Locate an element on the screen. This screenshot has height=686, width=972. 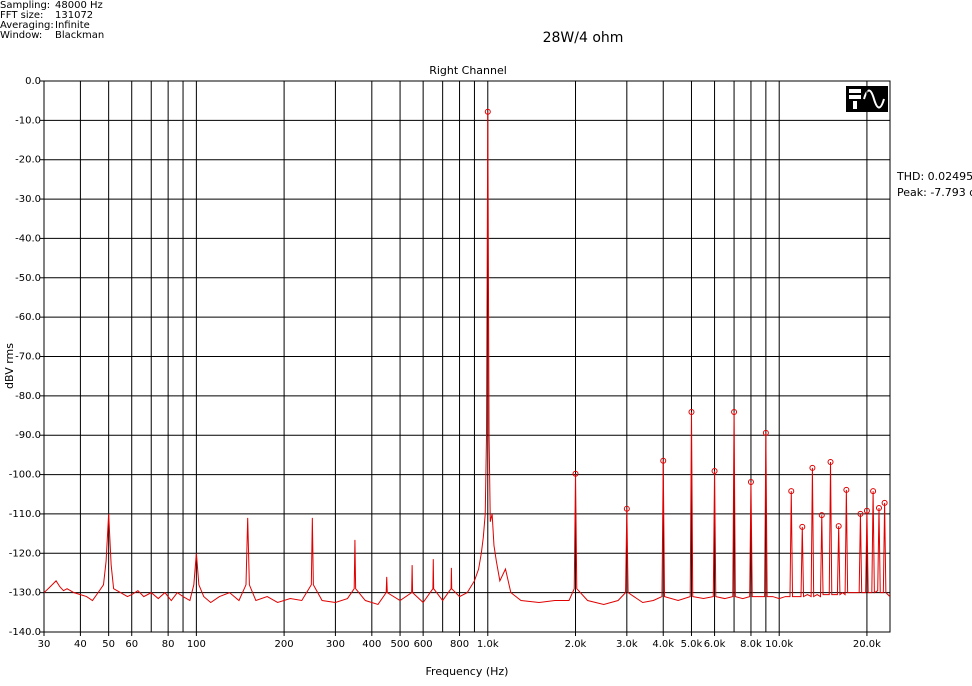
x-tick-label: 100 is located at coordinates (196, 644).